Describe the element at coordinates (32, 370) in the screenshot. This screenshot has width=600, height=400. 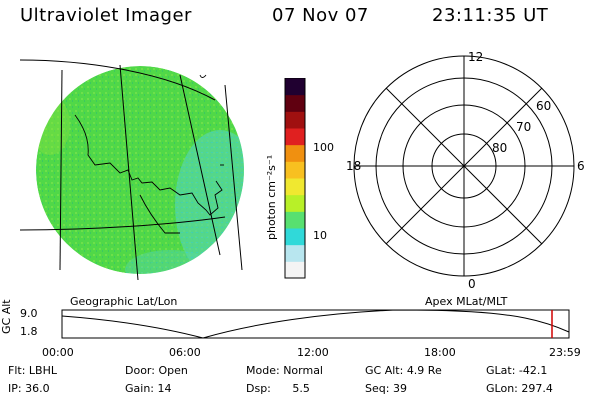
I see `info-flt: Flt: LBHL` at that location.